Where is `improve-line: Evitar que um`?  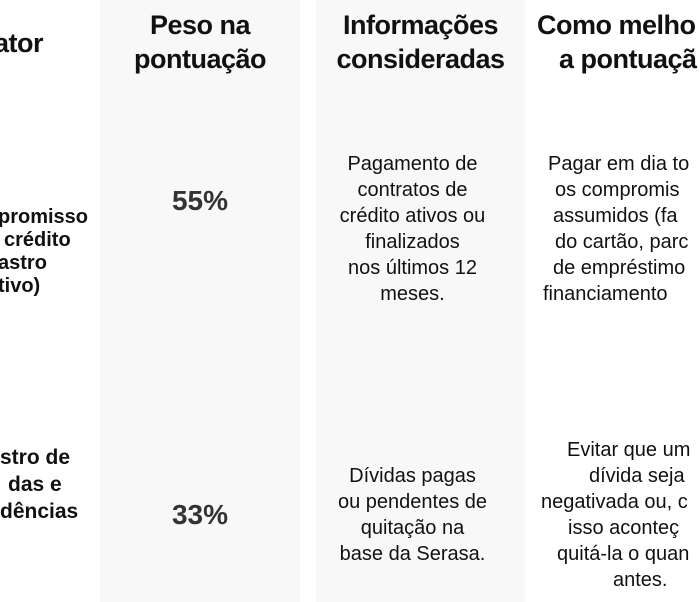 improve-line: Evitar que um is located at coordinates (629, 450).